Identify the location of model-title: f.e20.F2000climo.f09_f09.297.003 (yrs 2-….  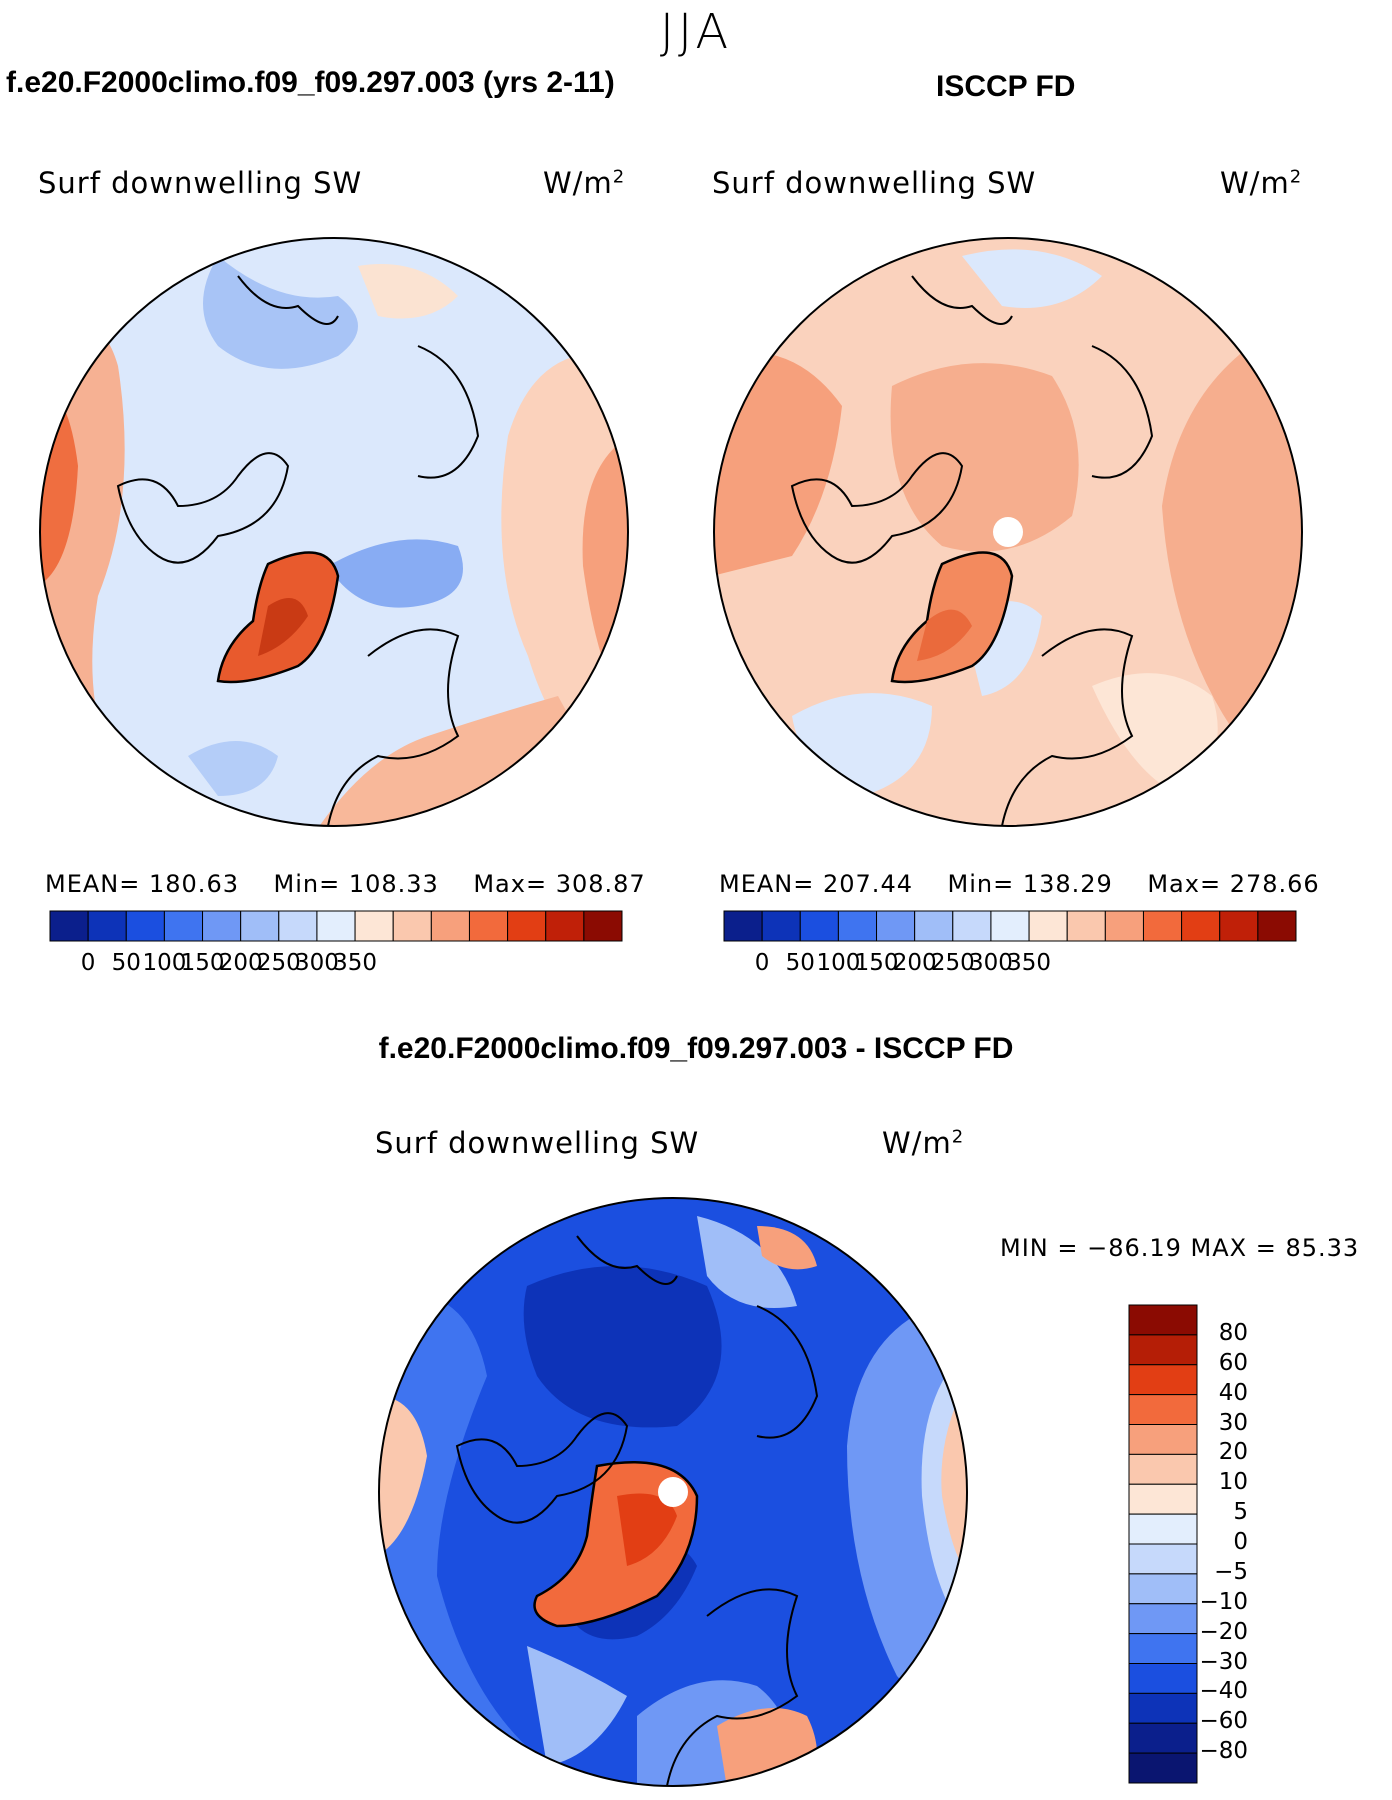
(310, 82).